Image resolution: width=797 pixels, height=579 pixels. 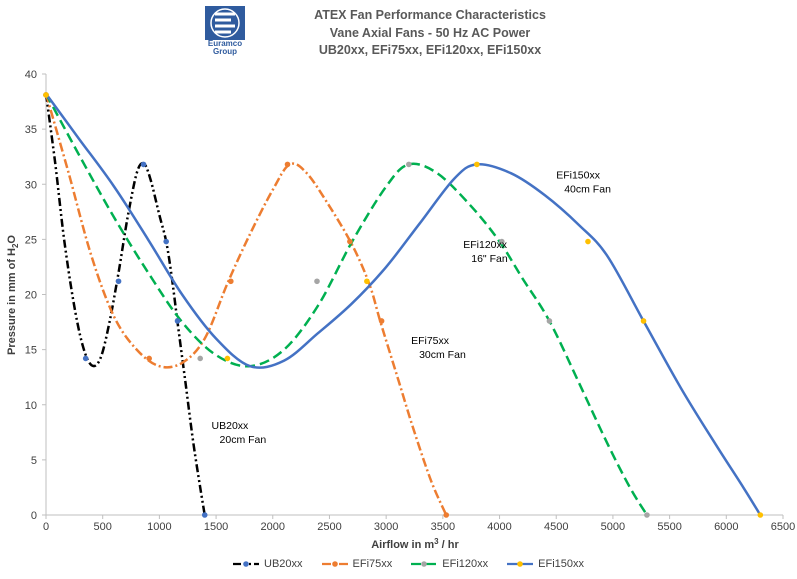 I want to click on y-axis-title: Pressure in mm of H2O, so click(x=13, y=295).